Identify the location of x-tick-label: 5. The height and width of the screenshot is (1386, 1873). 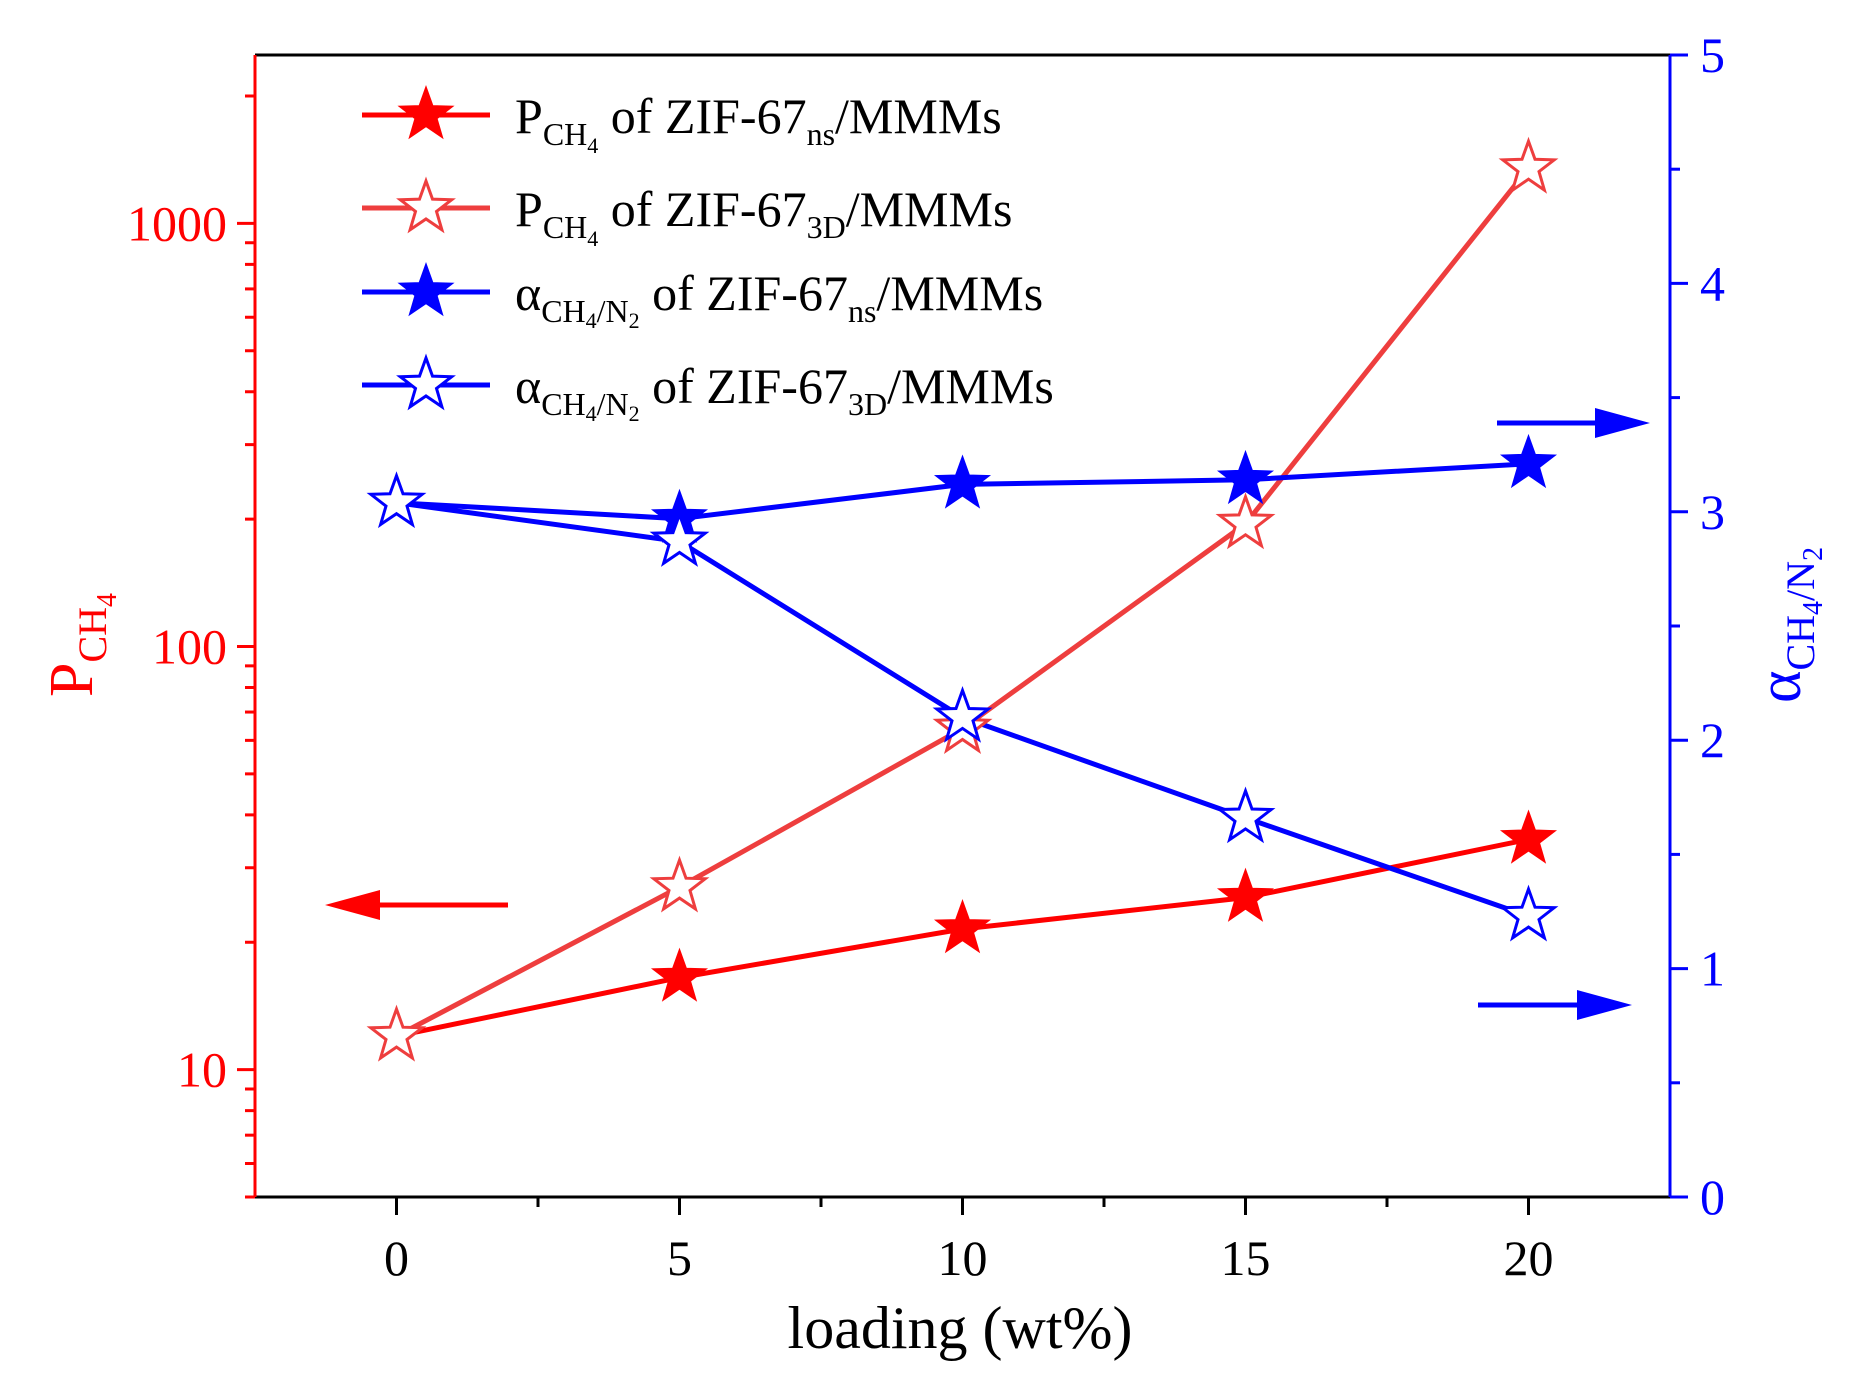
(679, 1258).